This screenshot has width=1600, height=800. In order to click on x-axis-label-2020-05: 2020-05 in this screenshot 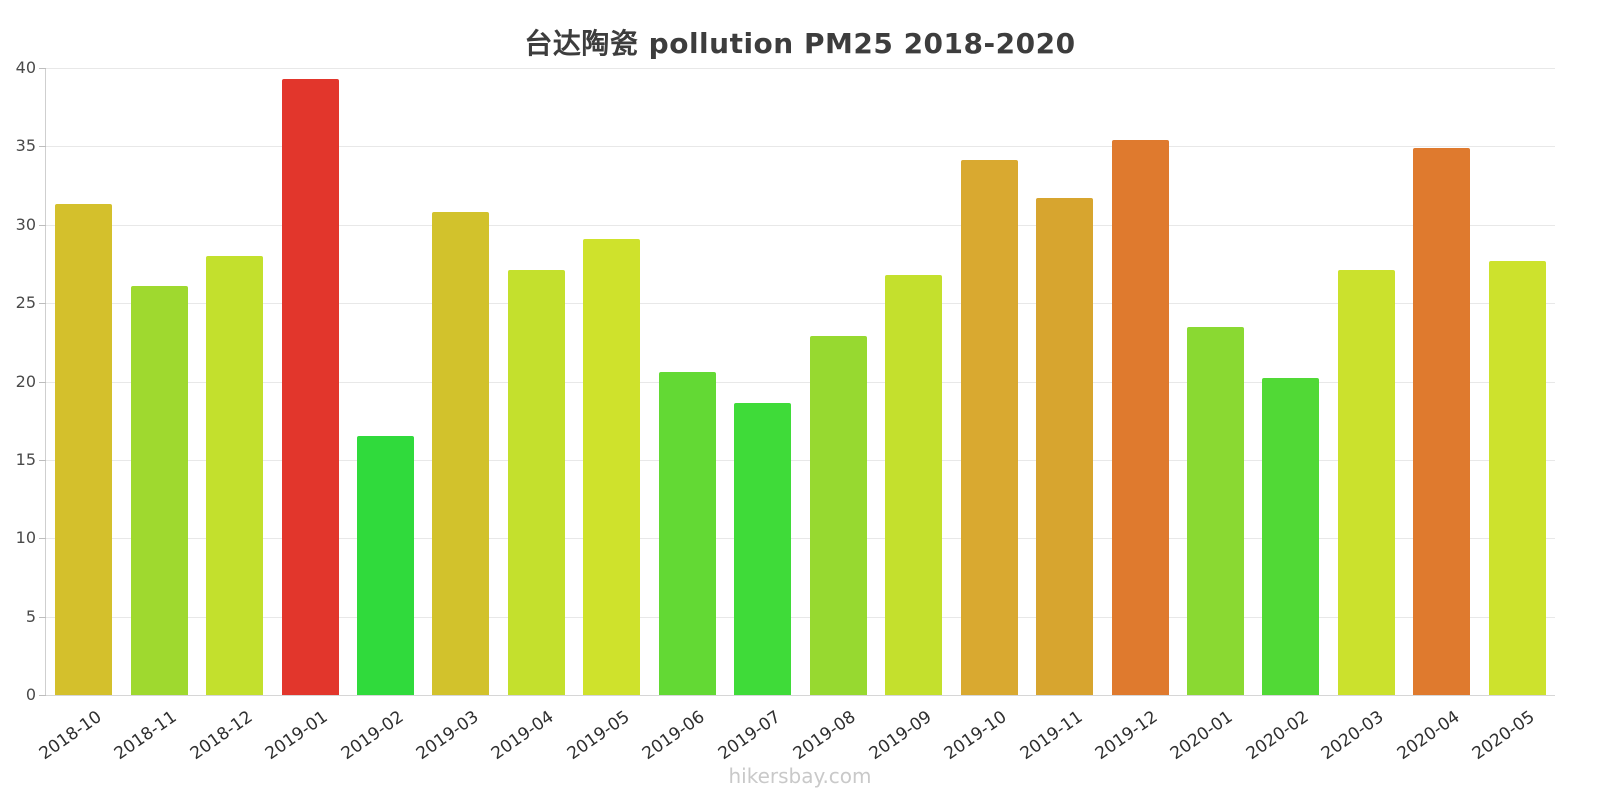, I will do `click(1504, 736)`.